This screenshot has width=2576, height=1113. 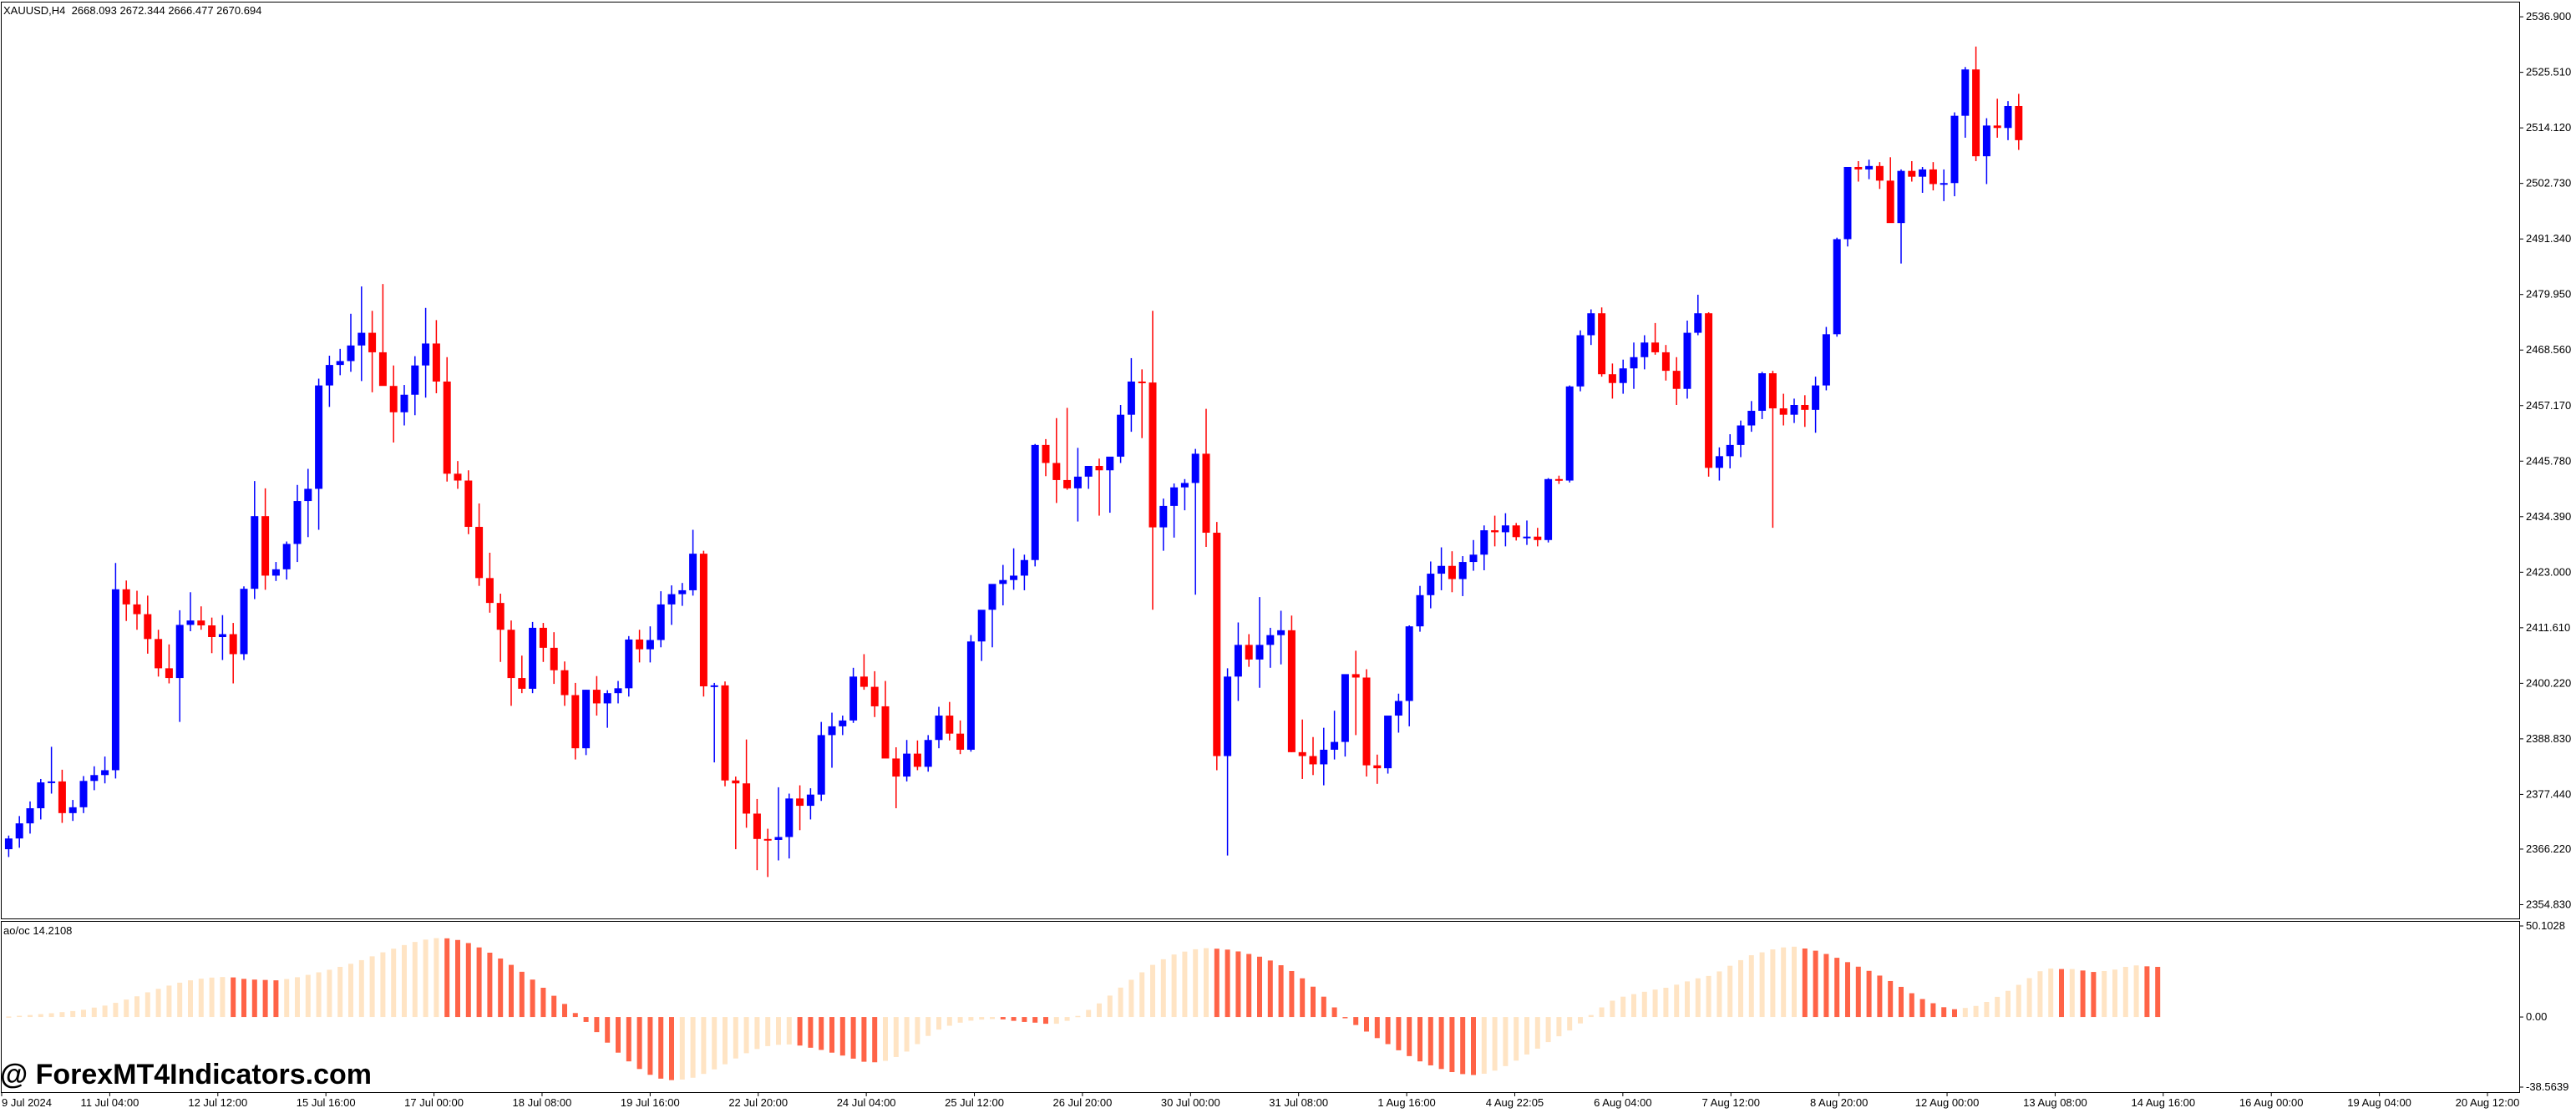 What do you see at coordinates (1839, 1102) in the screenshot?
I see `time-tick-label: 8 Aug 20:00` at bounding box center [1839, 1102].